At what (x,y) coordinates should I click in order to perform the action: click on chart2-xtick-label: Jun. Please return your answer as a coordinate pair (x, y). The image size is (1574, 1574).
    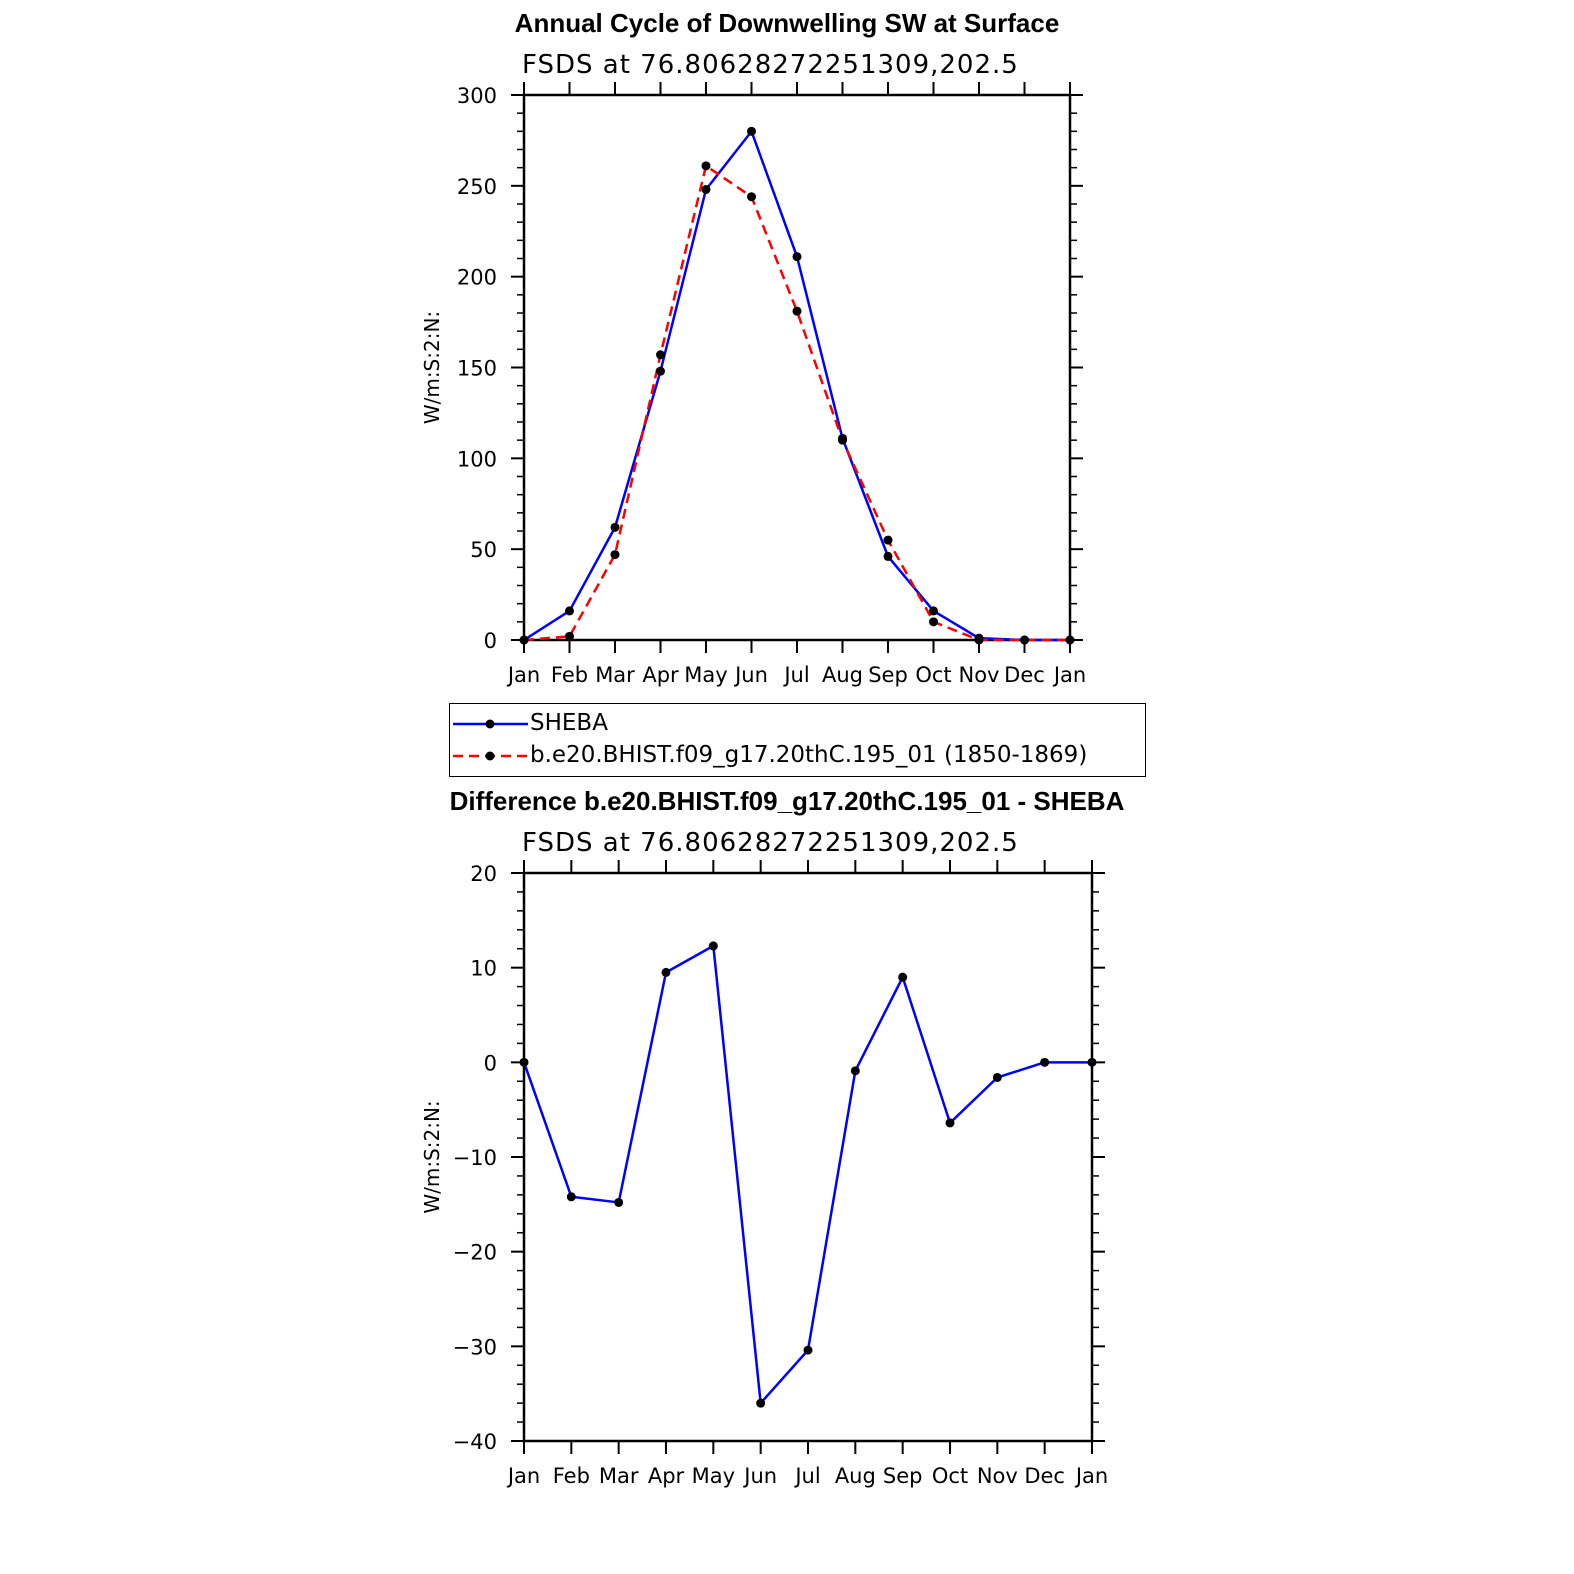
    Looking at the image, I should click on (759, 1476).